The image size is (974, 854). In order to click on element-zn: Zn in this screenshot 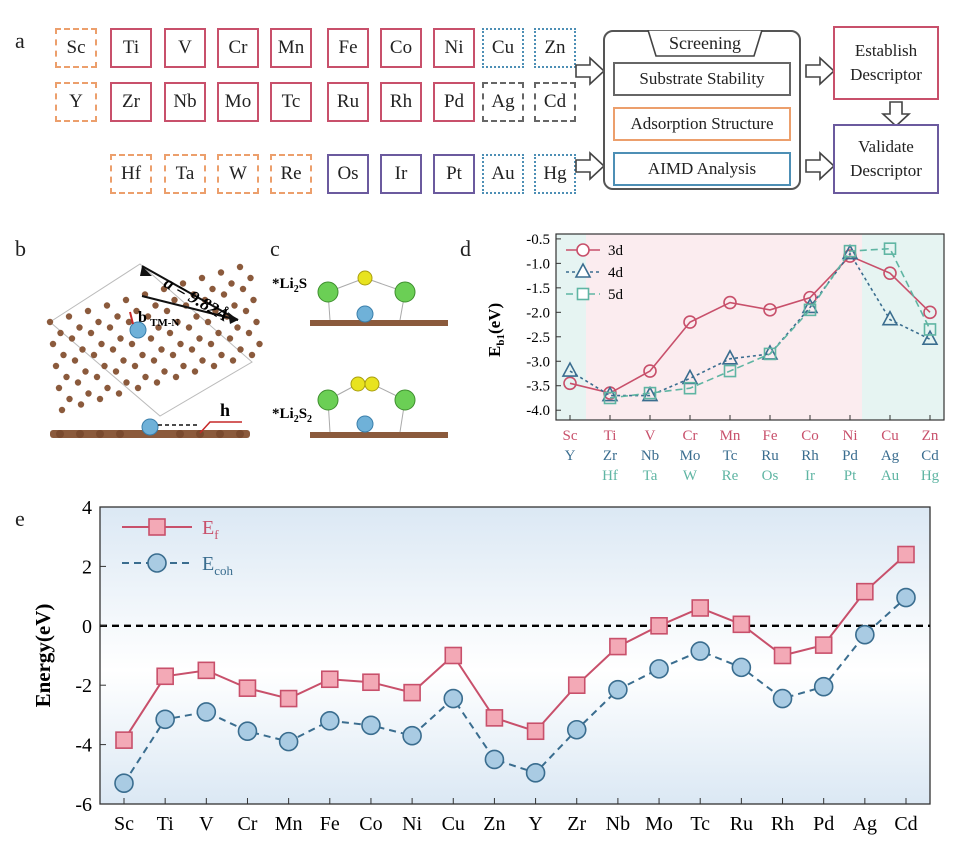, I will do `click(555, 48)`.